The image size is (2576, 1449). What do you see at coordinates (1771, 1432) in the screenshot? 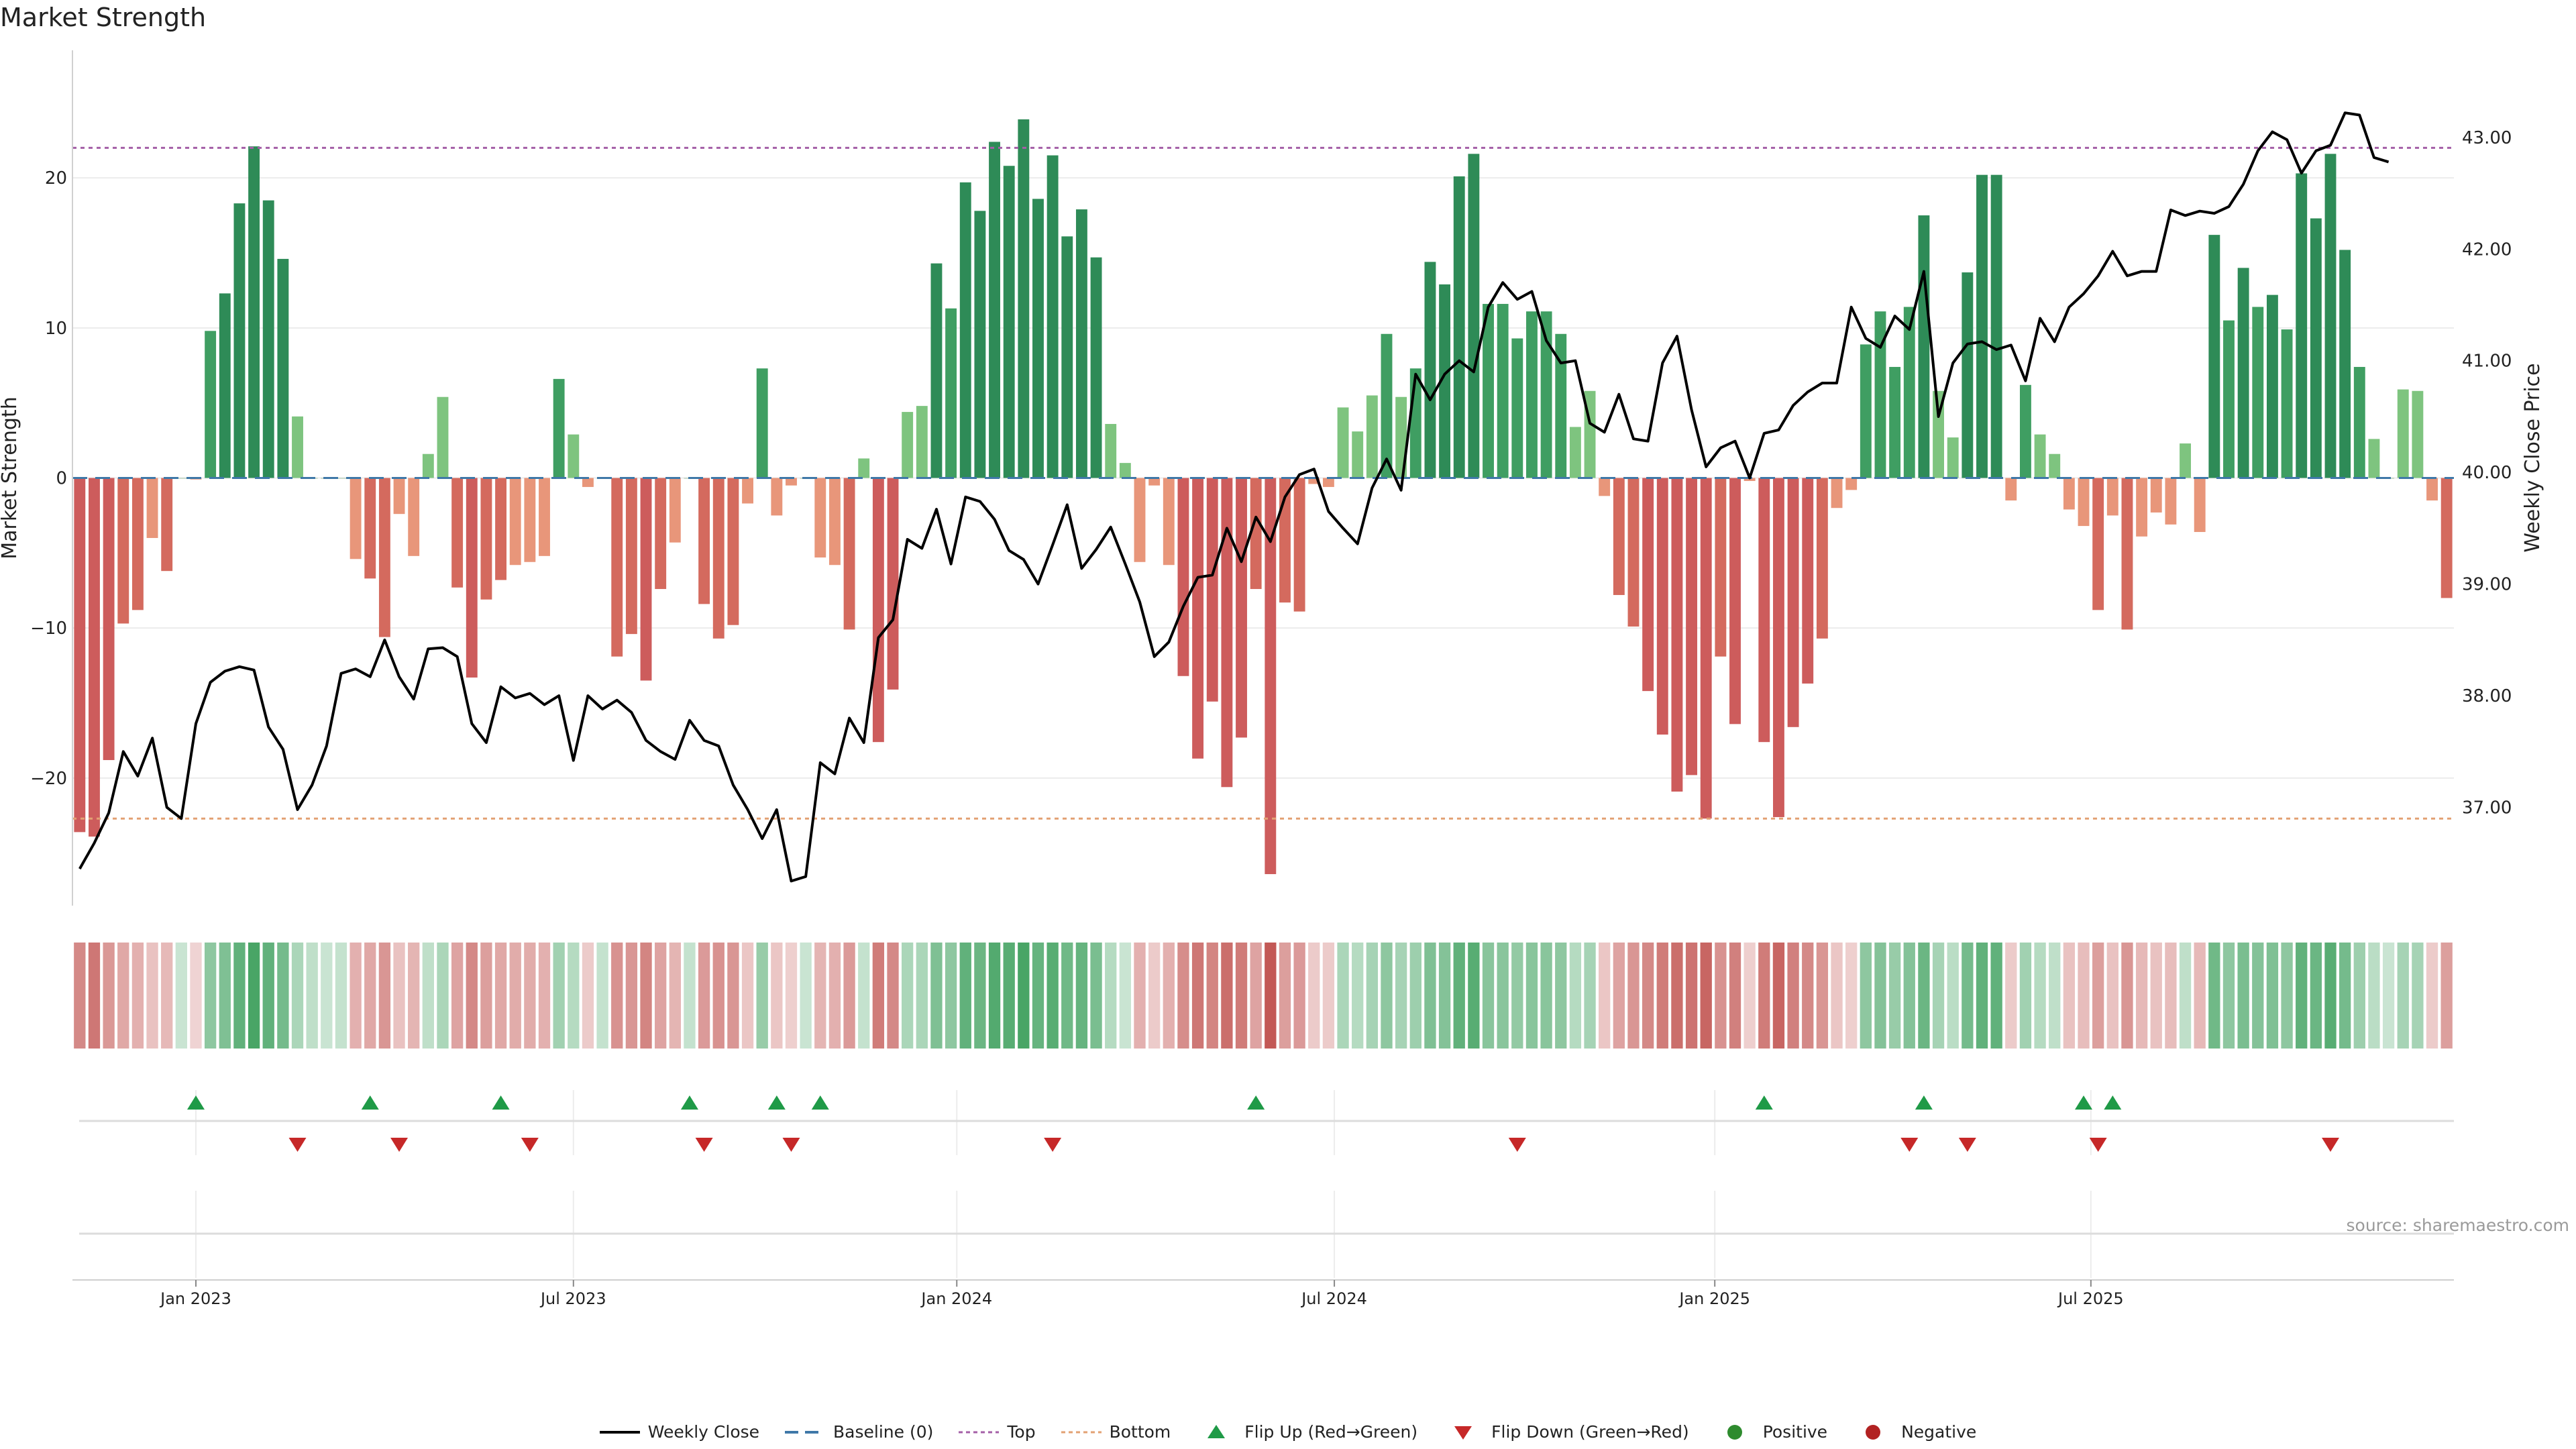
I see `legend-item-positive: Positive` at bounding box center [1771, 1432].